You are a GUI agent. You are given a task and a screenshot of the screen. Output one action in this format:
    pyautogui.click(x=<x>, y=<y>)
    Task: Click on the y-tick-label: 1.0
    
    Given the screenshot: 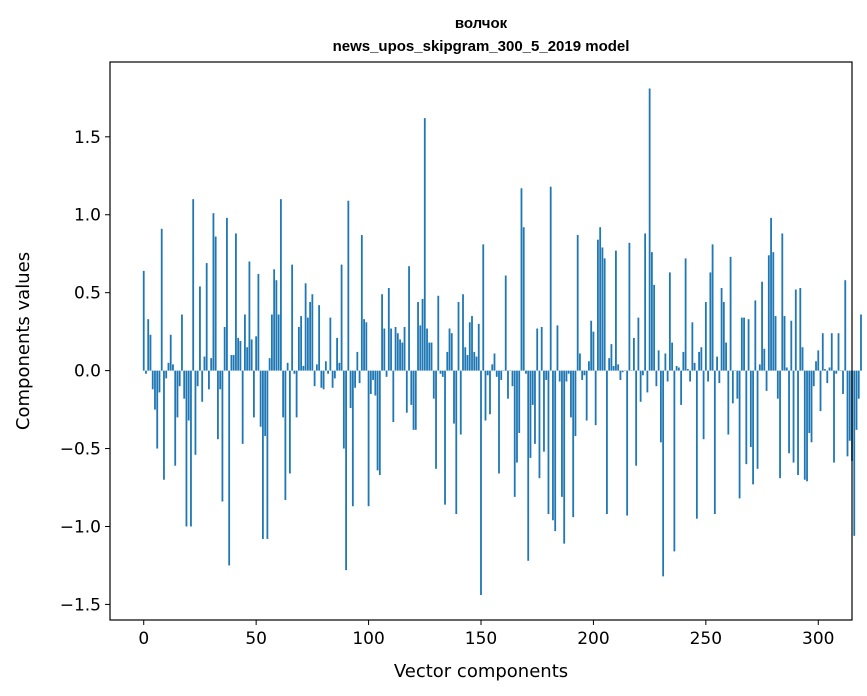 What is the action you would take?
    pyautogui.click(x=87, y=216)
    